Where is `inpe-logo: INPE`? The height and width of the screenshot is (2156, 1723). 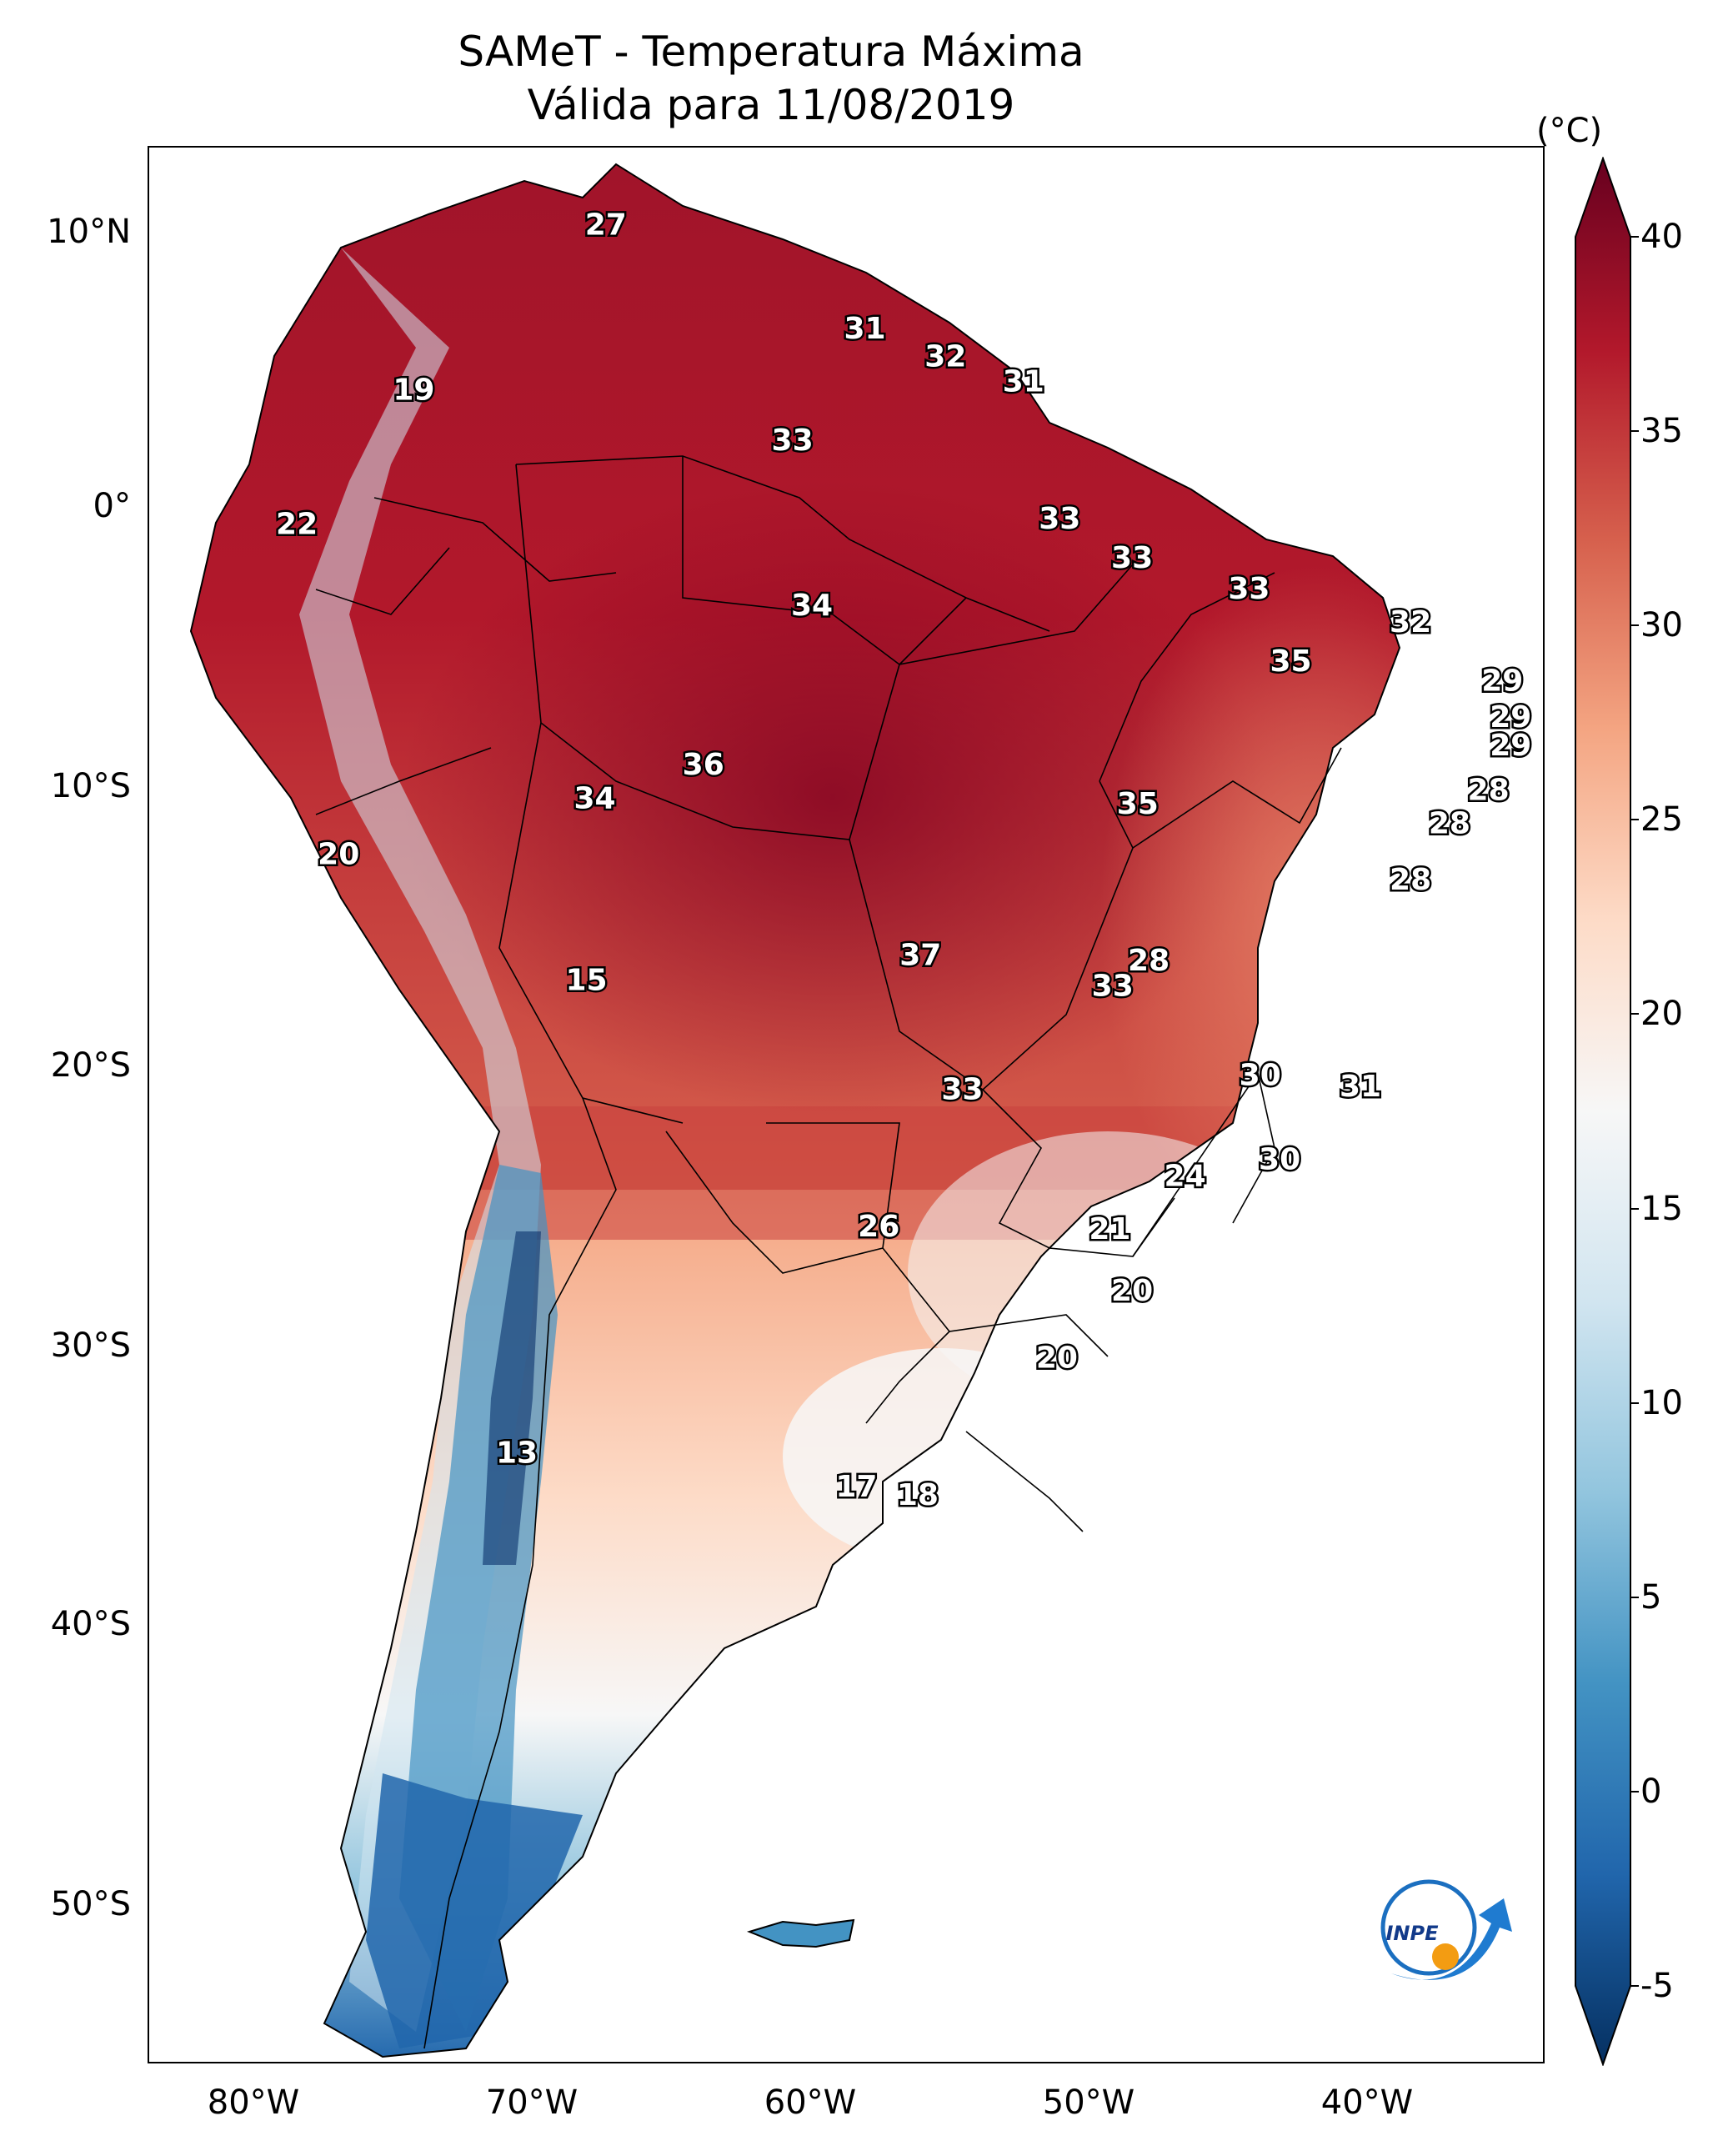
inpe-logo: INPE is located at coordinates (1446, 1930).